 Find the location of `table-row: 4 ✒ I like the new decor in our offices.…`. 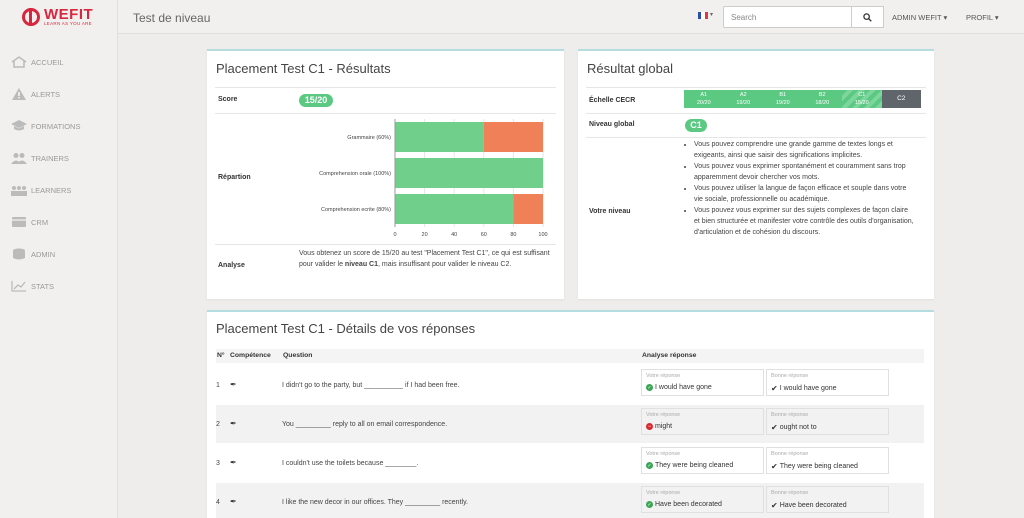

table-row: 4 ✒ I like the new decor in our offices.… is located at coordinates (570, 500).